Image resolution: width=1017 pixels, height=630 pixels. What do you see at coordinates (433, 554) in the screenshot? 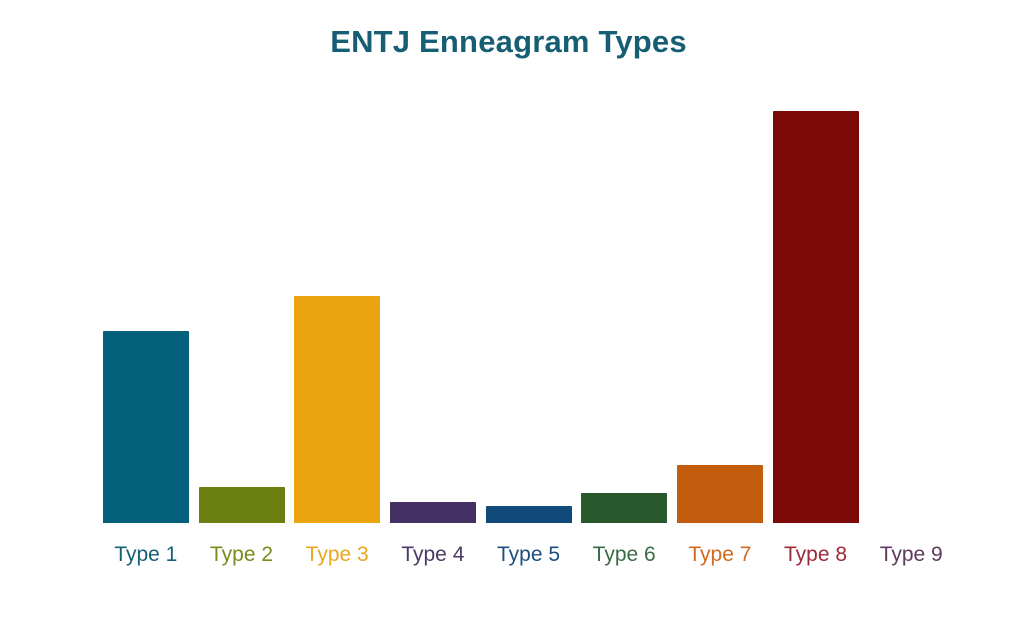
I see `x-axis-label-type-4: Type 4` at bounding box center [433, 554].